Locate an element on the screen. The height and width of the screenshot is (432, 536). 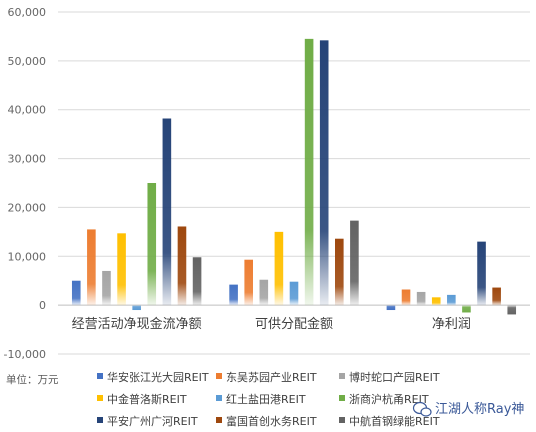
watermark: 江湖人称Ray神 is located at coordinates (468, 409).